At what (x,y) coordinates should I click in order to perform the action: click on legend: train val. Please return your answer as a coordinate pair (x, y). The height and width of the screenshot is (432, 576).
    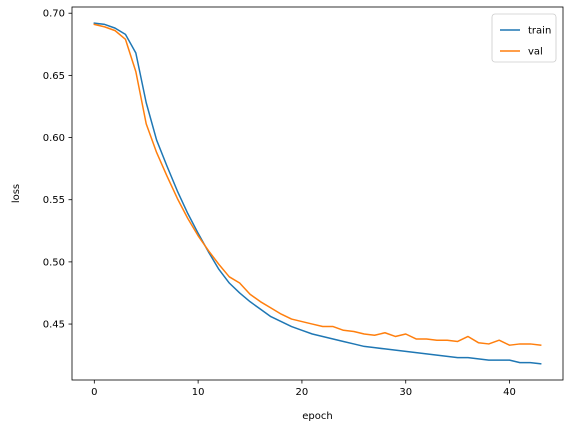
    Looking at the image, I should click on (524, 38).